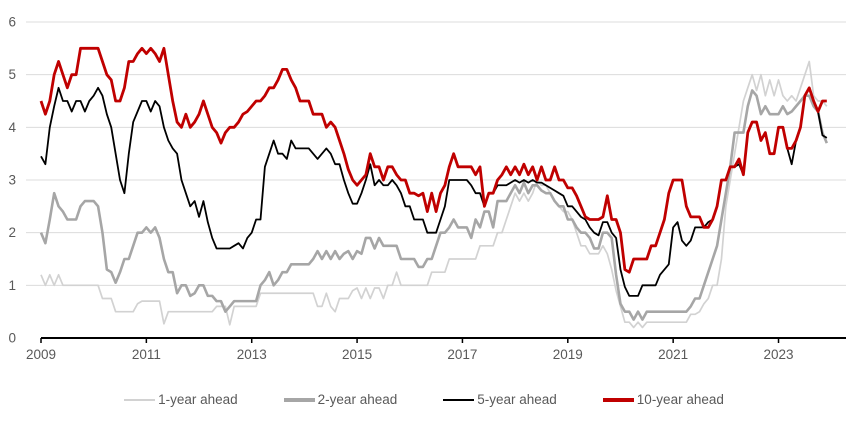  What do you see at coordinates (357, 354) in the screenshot?
I see `svg-text: 2015` at bounding box center [357, 354].